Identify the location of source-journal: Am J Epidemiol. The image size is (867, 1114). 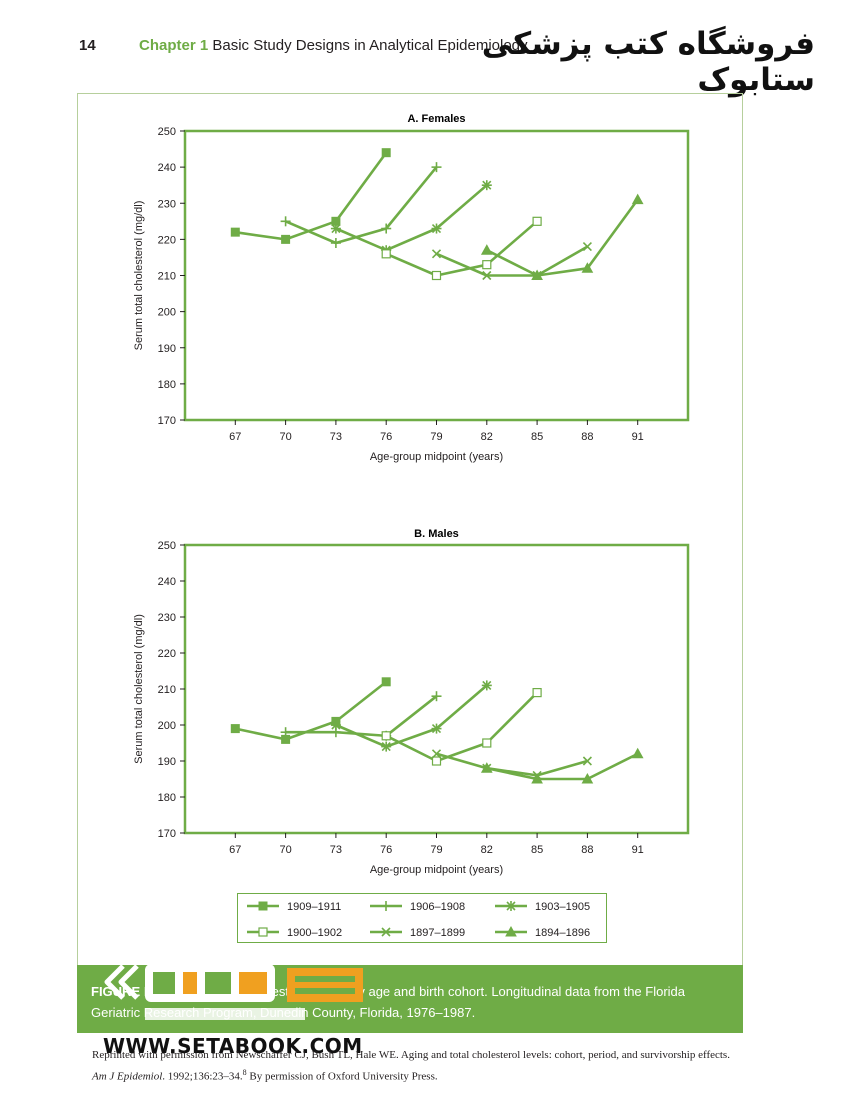
(127, 1076).